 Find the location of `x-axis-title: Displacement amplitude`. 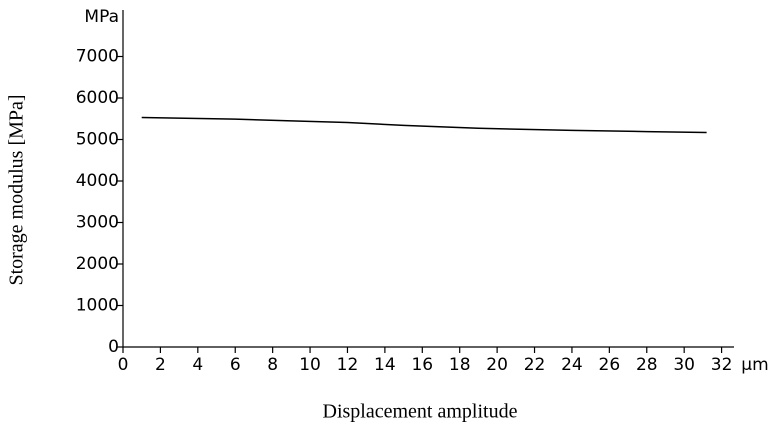

x-axis-title: Displacement amplitude is located at coordinates (420, 412).